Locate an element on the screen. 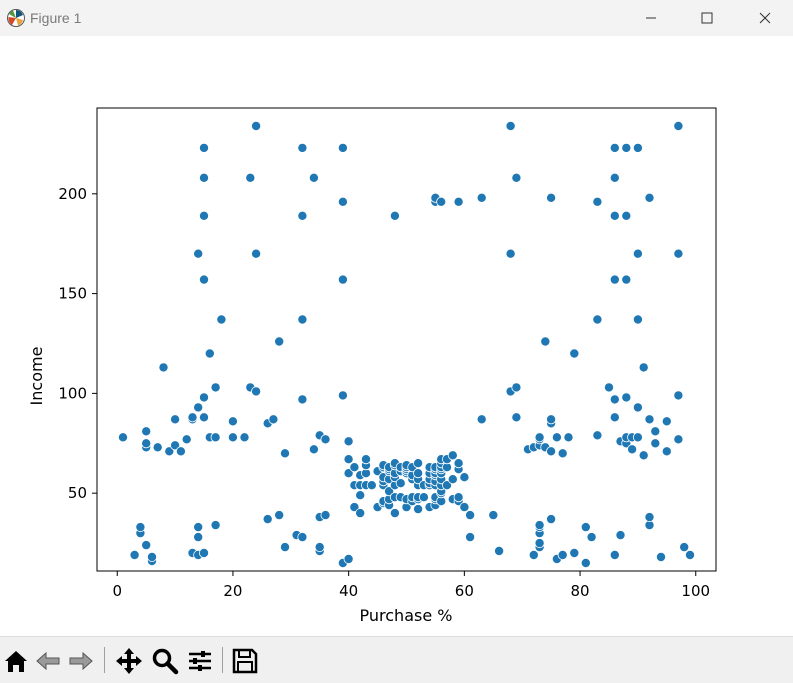 The image size is (793, 683). minimize-icon is located at coordinates (651, 18).